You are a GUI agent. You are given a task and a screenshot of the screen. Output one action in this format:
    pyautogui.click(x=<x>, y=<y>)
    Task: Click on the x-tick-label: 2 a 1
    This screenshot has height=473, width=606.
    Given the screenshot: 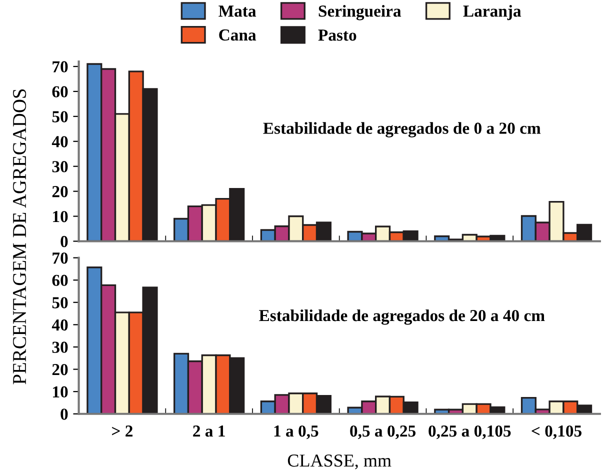 What is the action you would take?
    pyautogui.click(x=209, y=431)
    